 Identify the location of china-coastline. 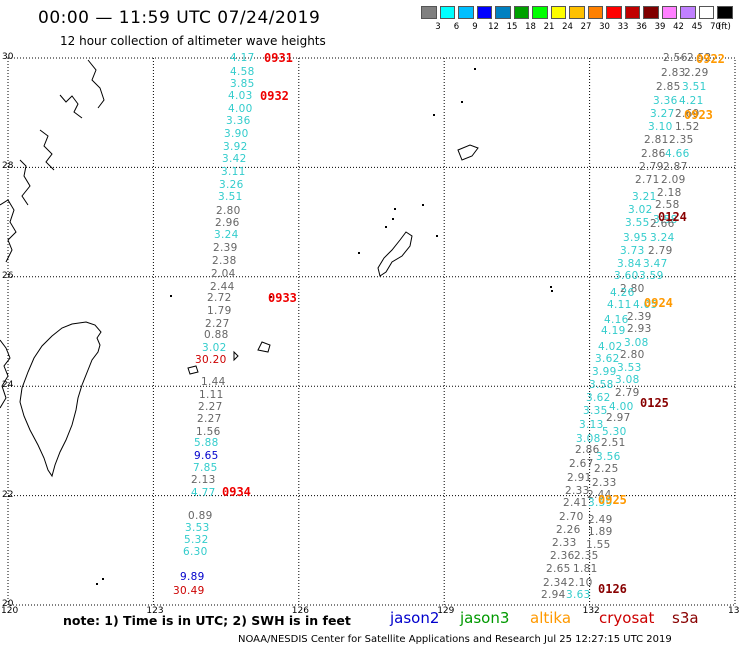
(5, 374).